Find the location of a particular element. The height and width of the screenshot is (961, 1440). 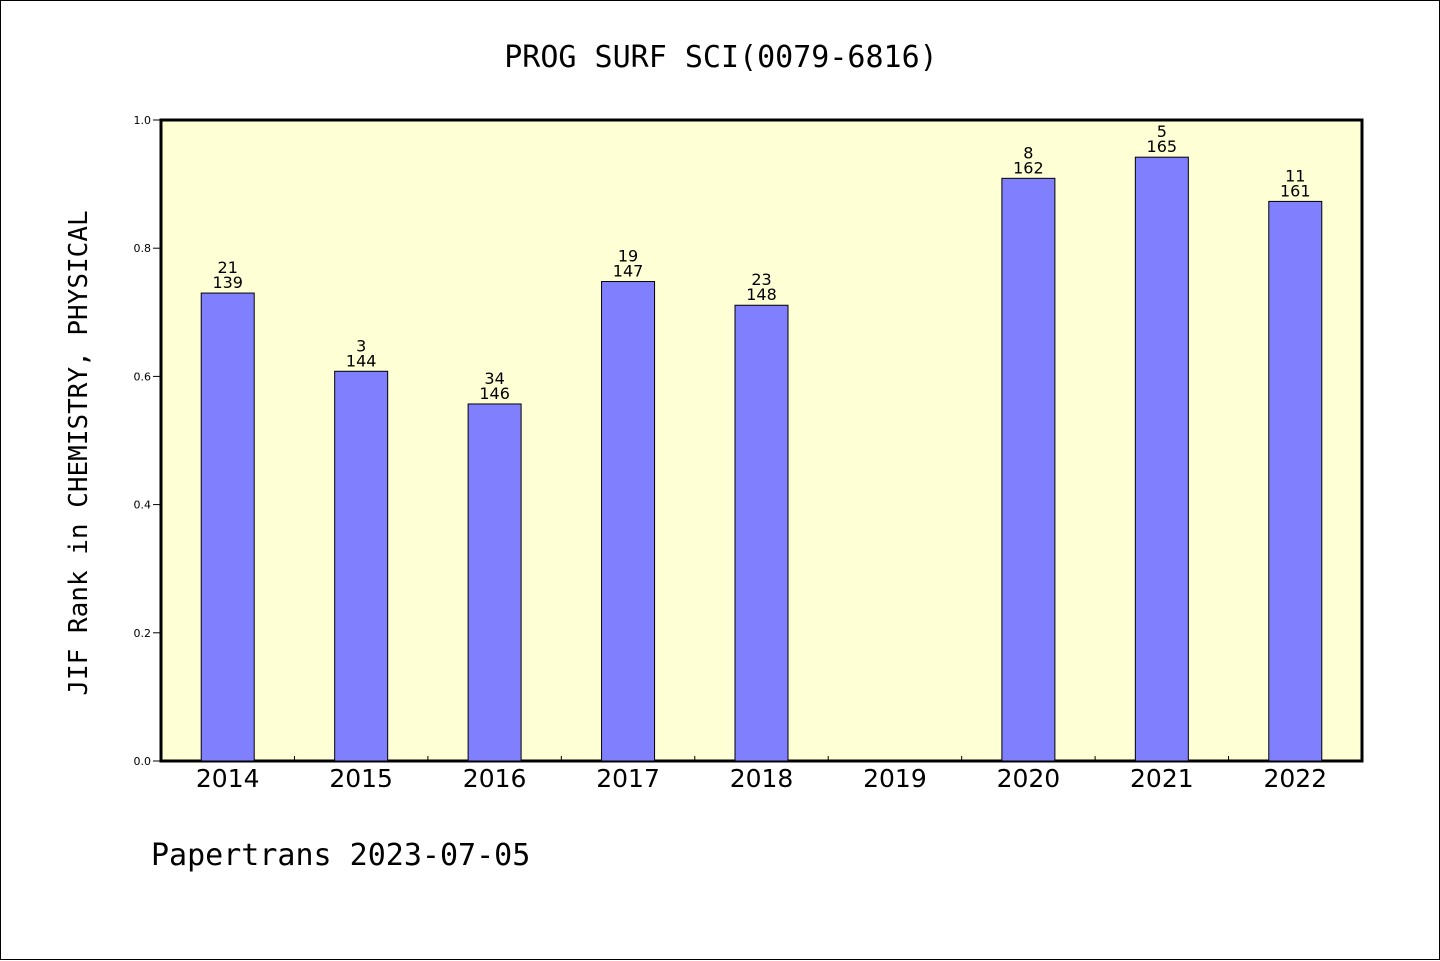

total-label: 139 is located at coordinates (227, 282).